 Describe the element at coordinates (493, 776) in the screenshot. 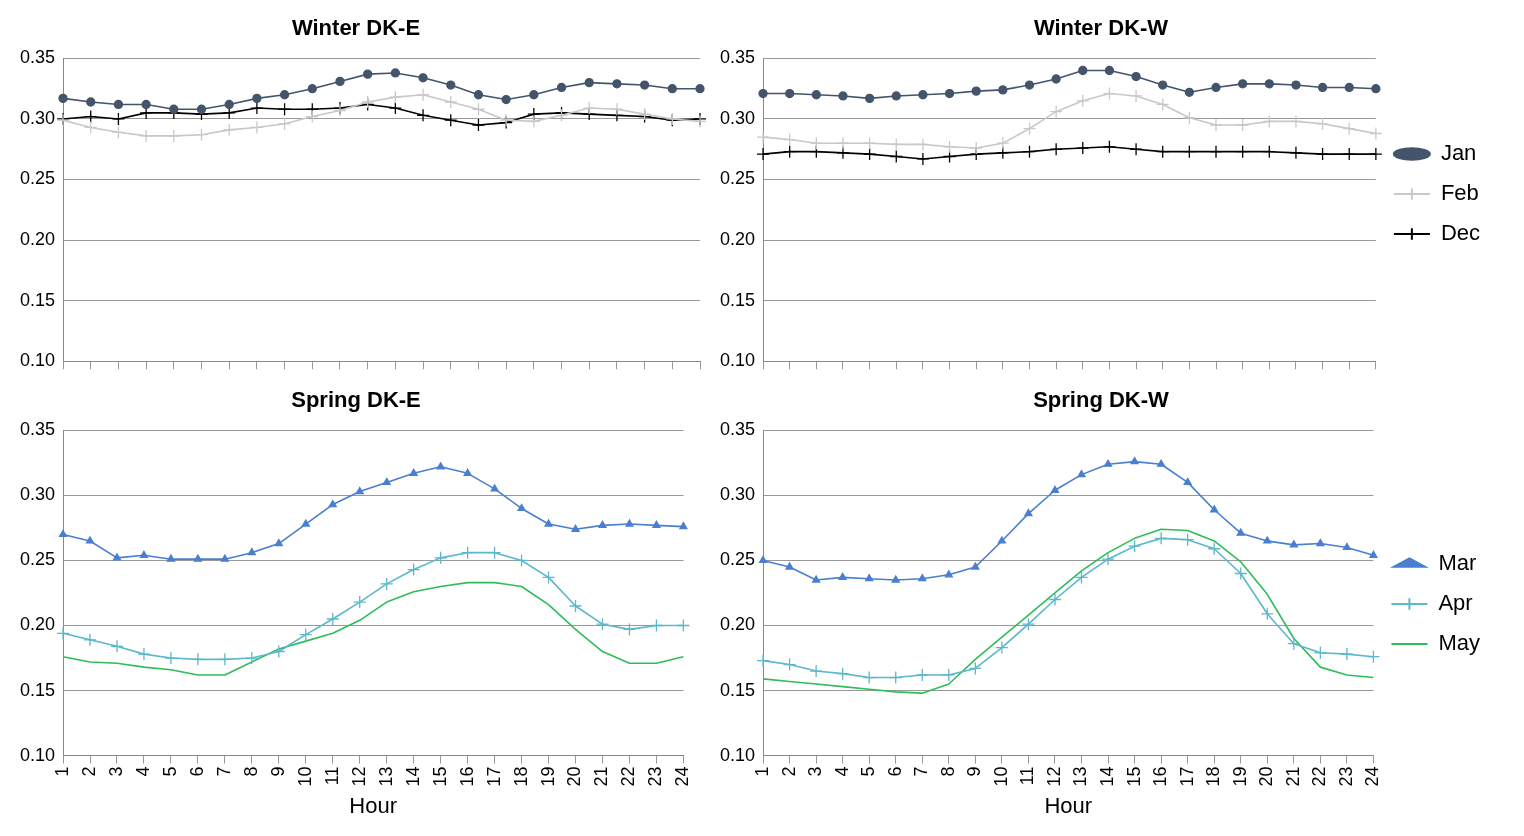

I see `x-tick-label: 17` at that location.